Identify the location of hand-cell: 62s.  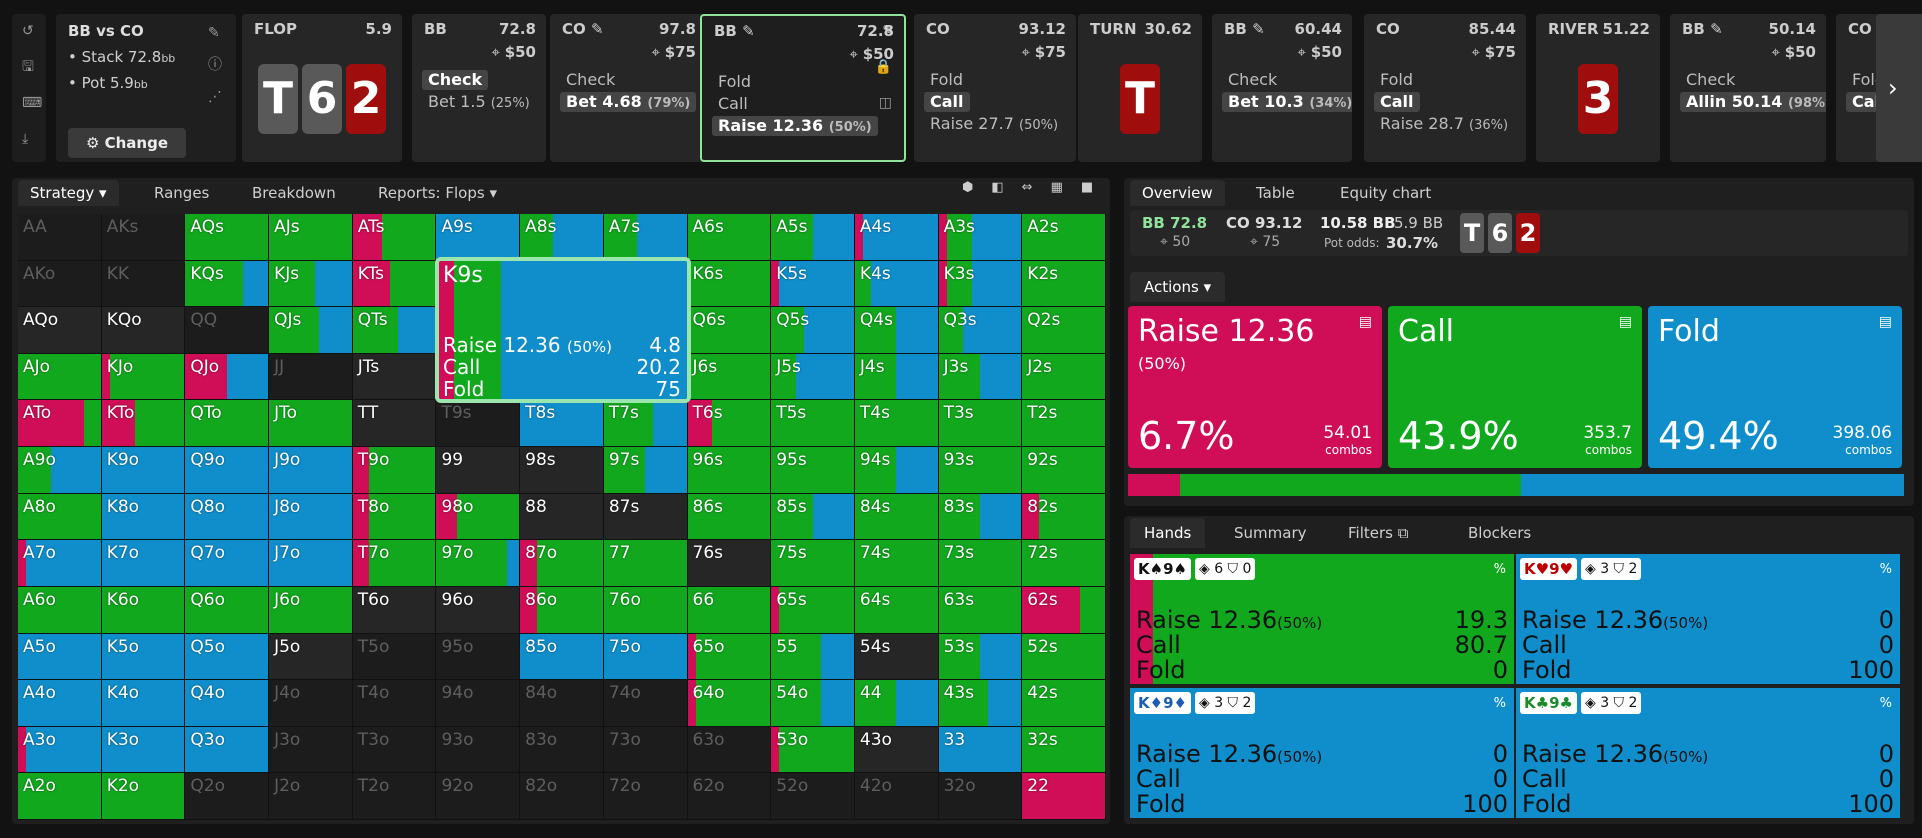
(1064, 610).